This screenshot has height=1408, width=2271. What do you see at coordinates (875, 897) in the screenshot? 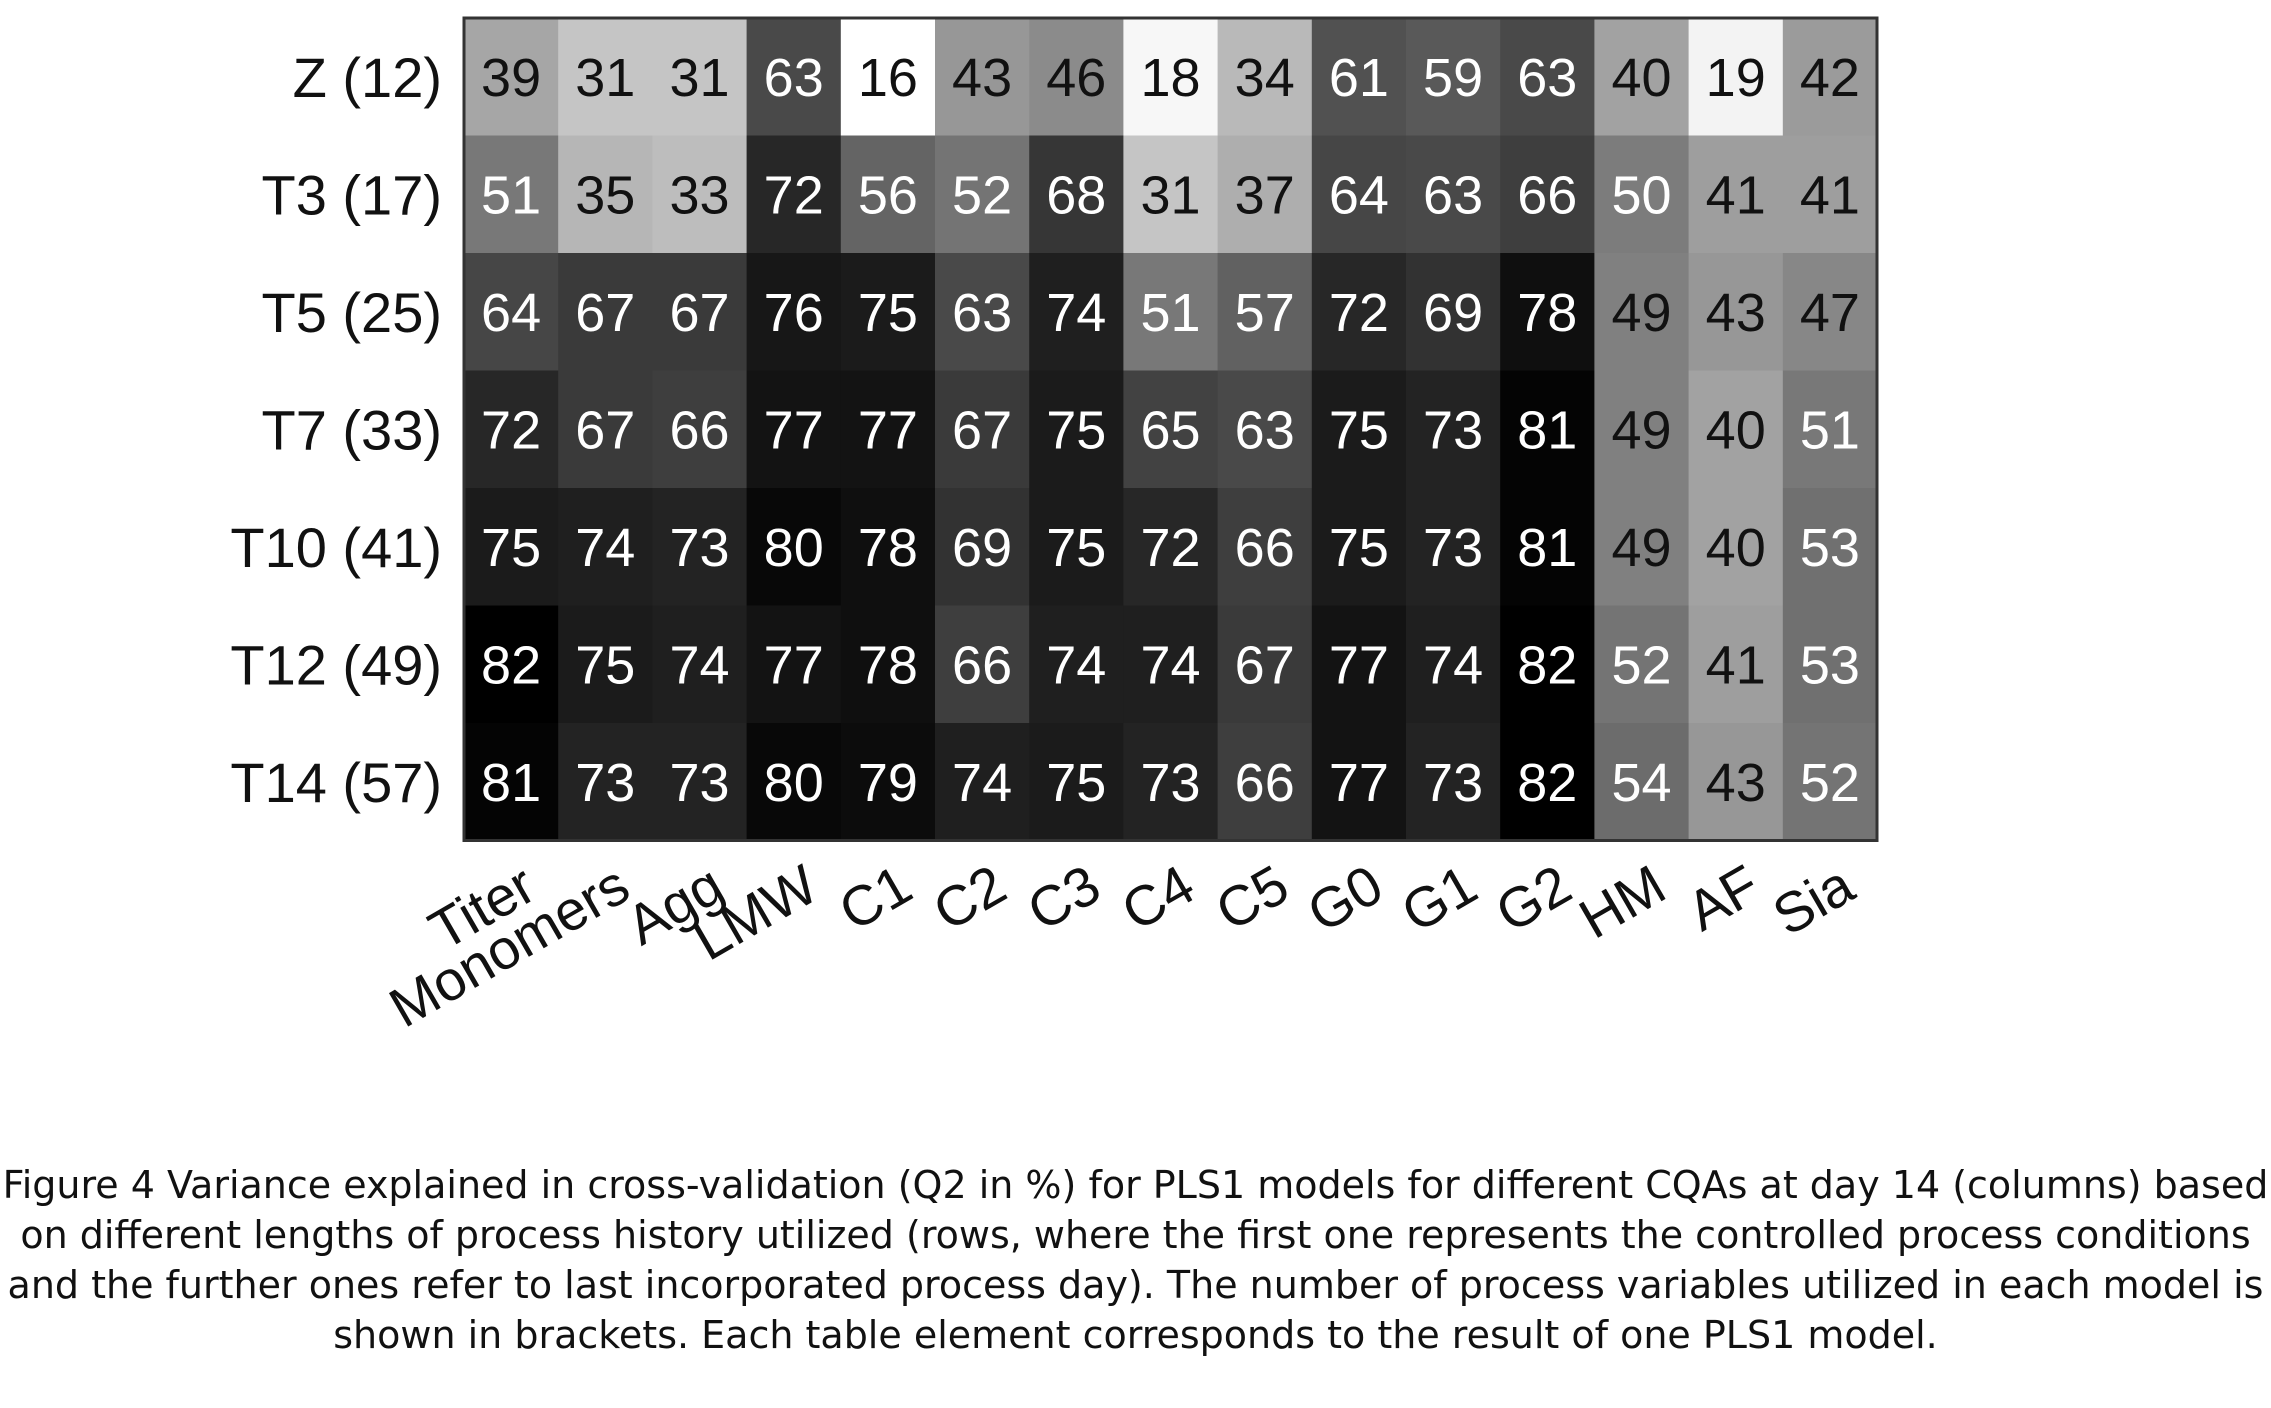
I see `column-label: C1` at bounding box center [875, 897].